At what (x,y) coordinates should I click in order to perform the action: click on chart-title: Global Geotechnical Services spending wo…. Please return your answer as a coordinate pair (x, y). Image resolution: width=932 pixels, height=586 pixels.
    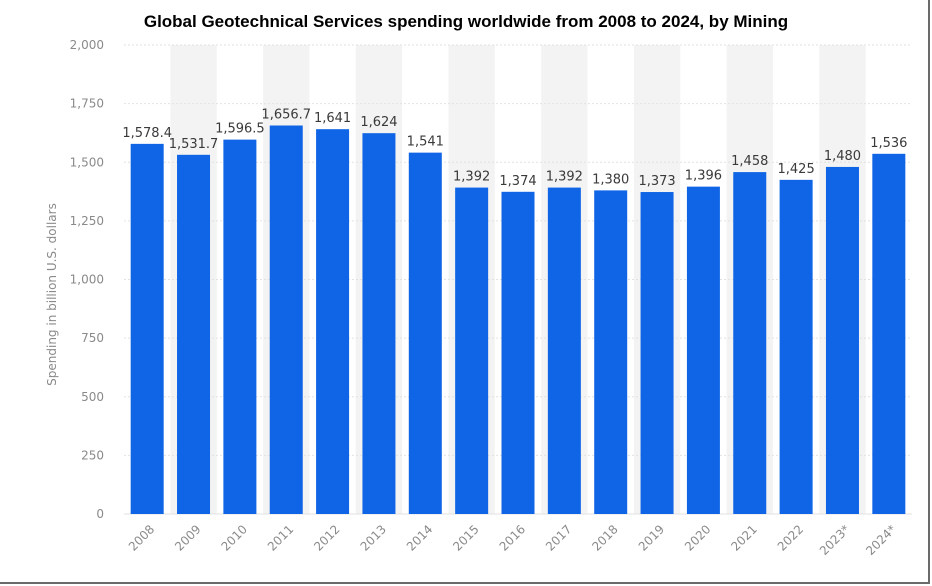
    Looking at the image, I should click on (466, 21).